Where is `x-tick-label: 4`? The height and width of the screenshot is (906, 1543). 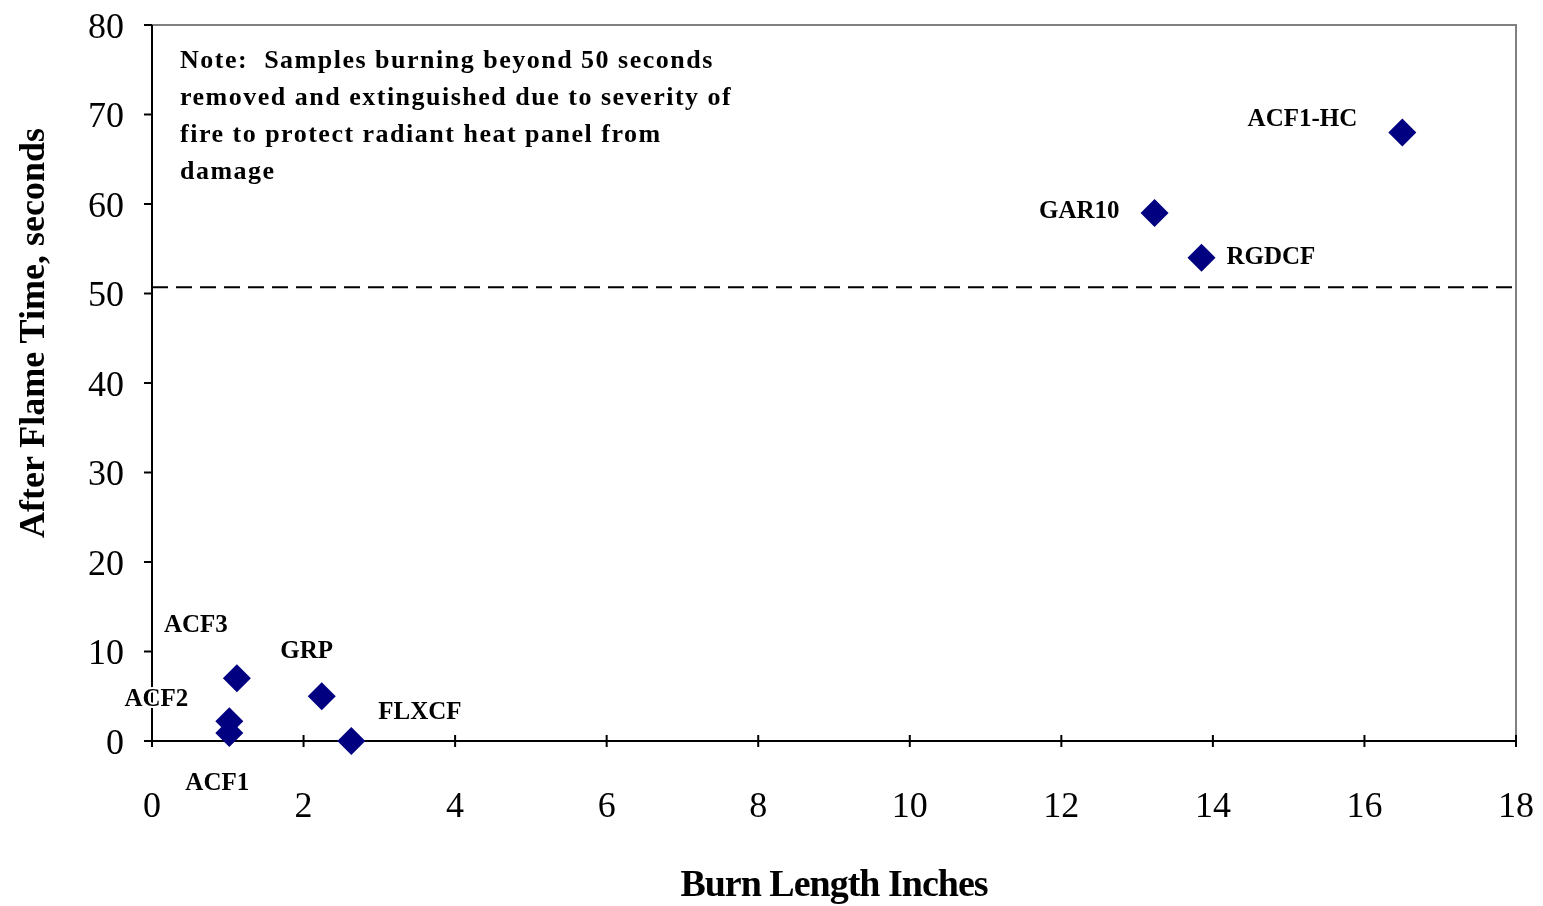 x-tick-label: 4 is located at coordinates (455, 805).